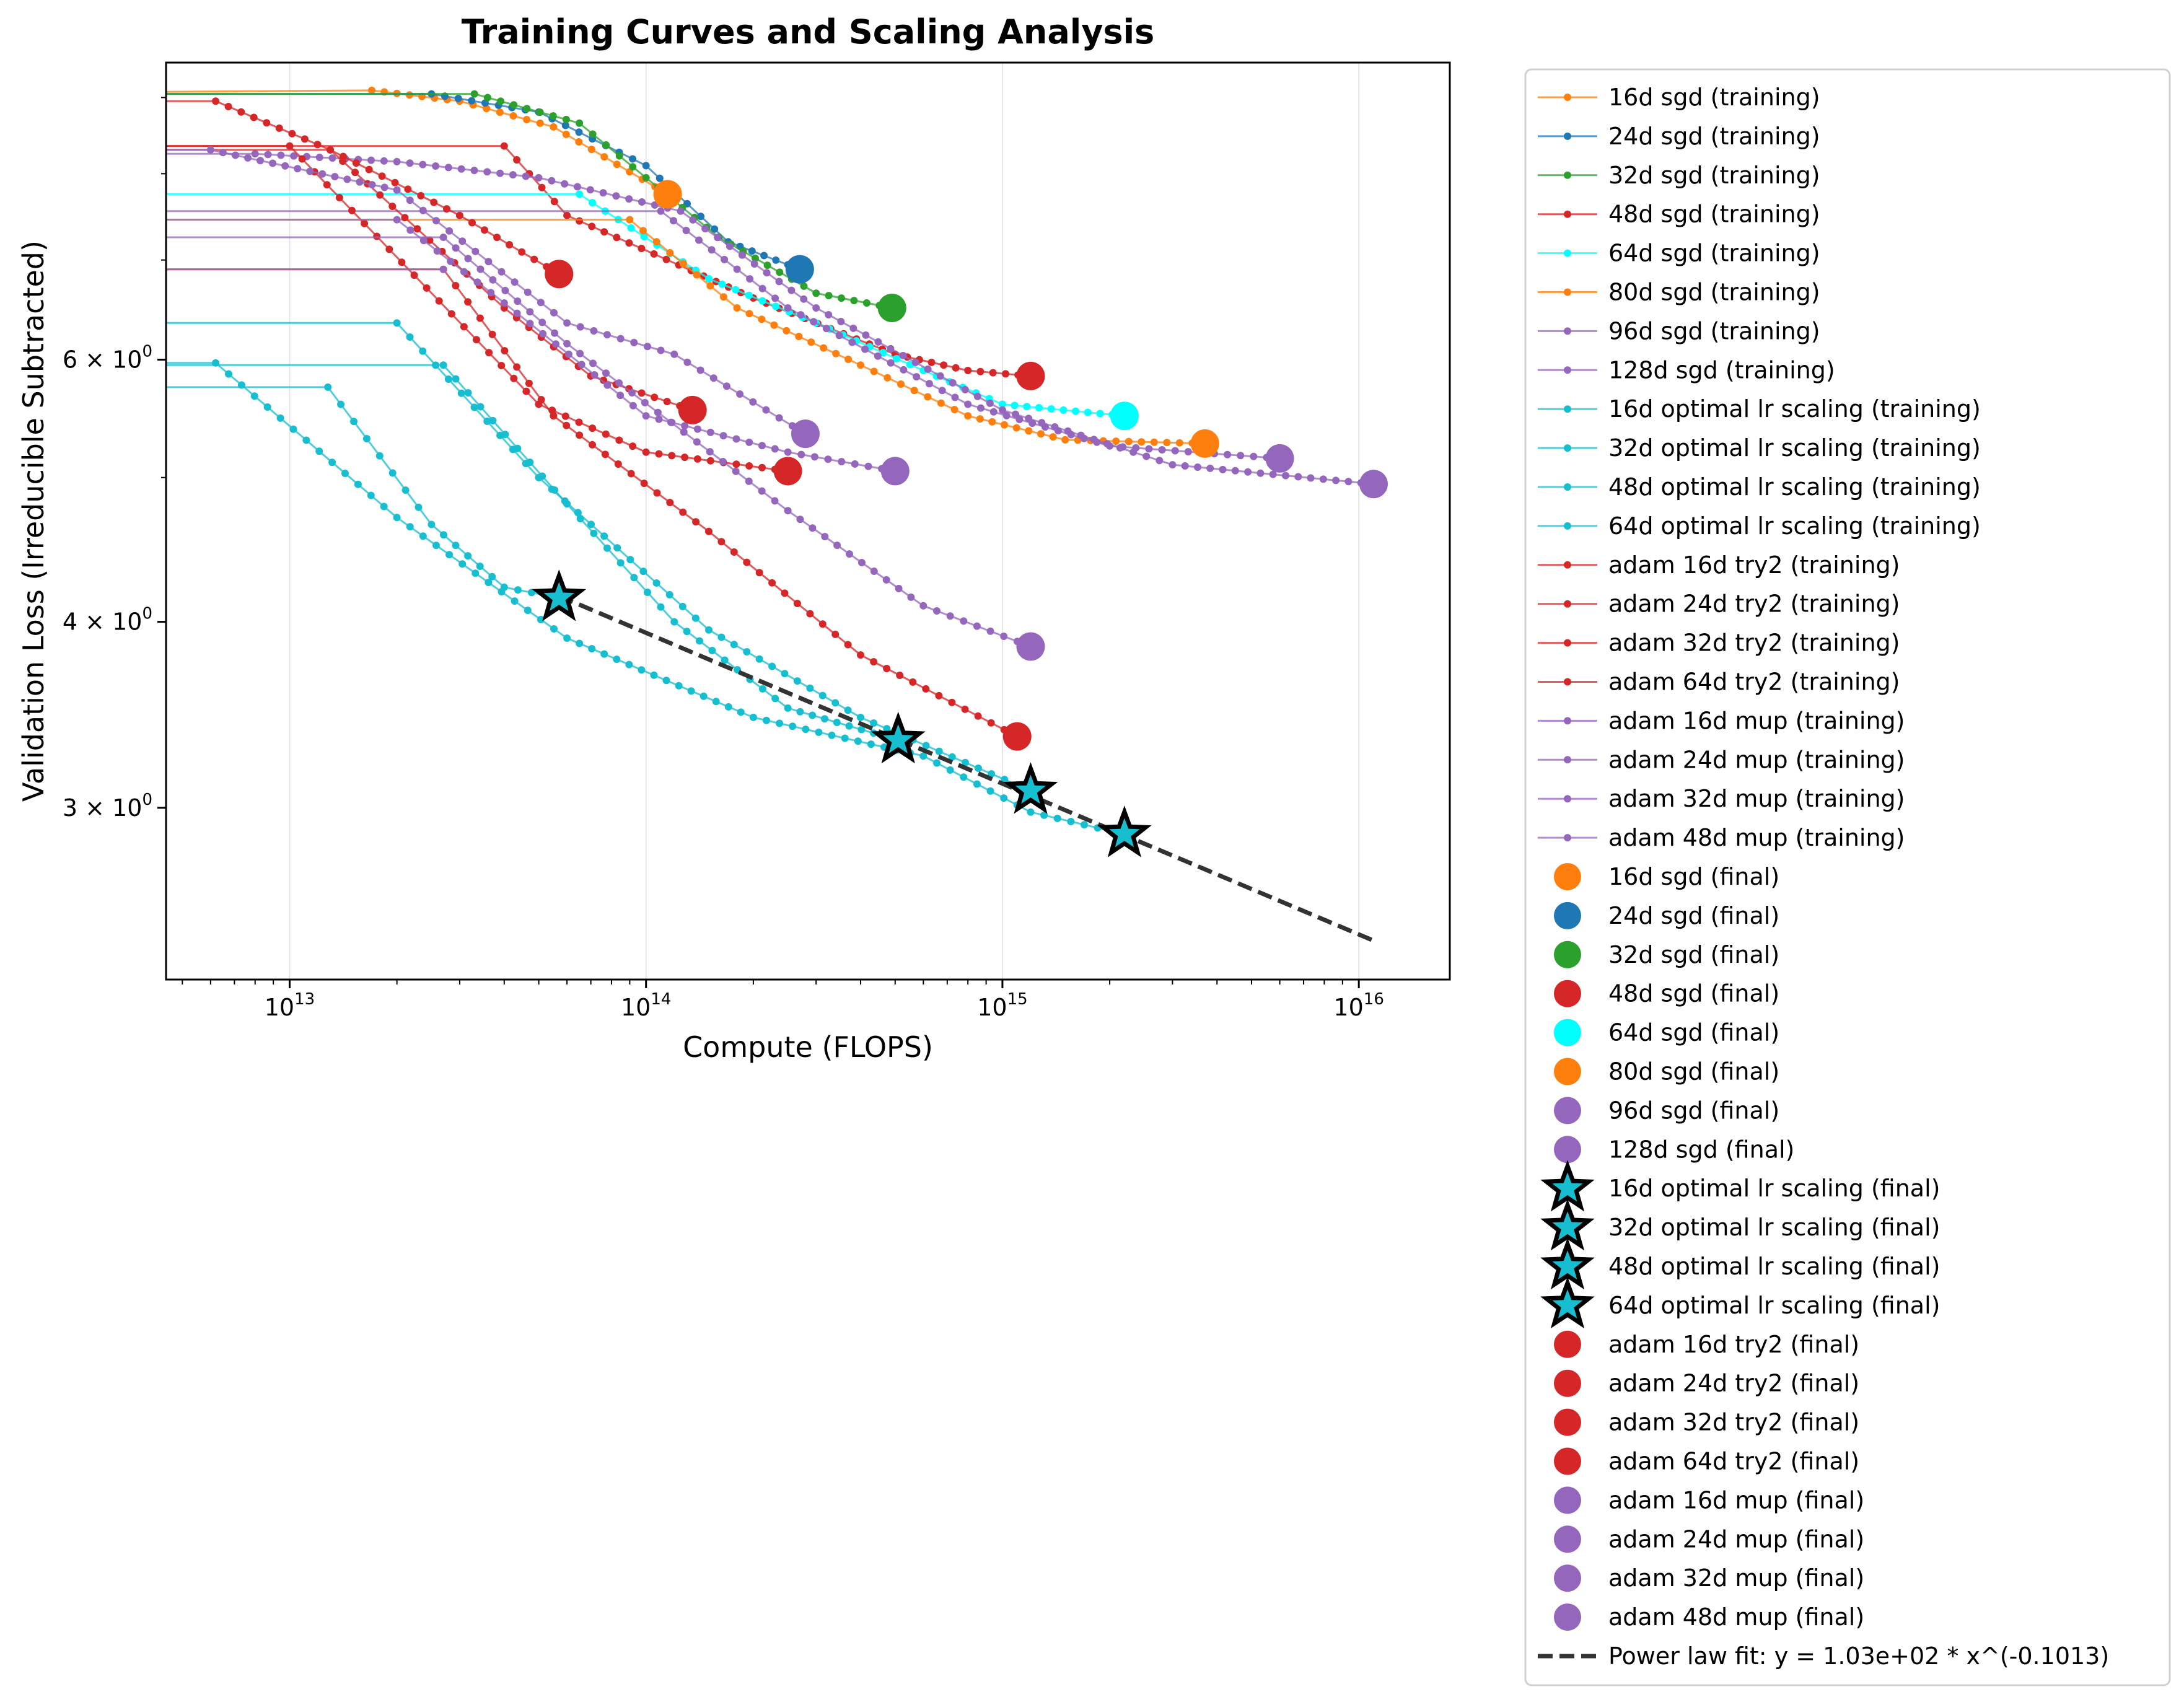 The width and height of the screenshot is (2184, 1697). I want to click on legend-label-4: 64d sgd (training), so click(1714, 253).